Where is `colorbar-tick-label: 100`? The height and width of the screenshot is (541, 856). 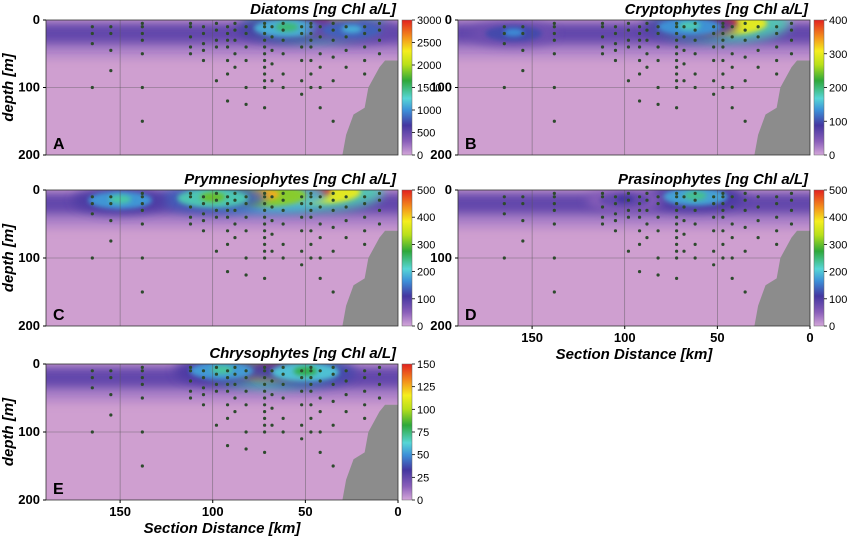
colorbar-tick-label: 100 is located at coordinates (838, 300).